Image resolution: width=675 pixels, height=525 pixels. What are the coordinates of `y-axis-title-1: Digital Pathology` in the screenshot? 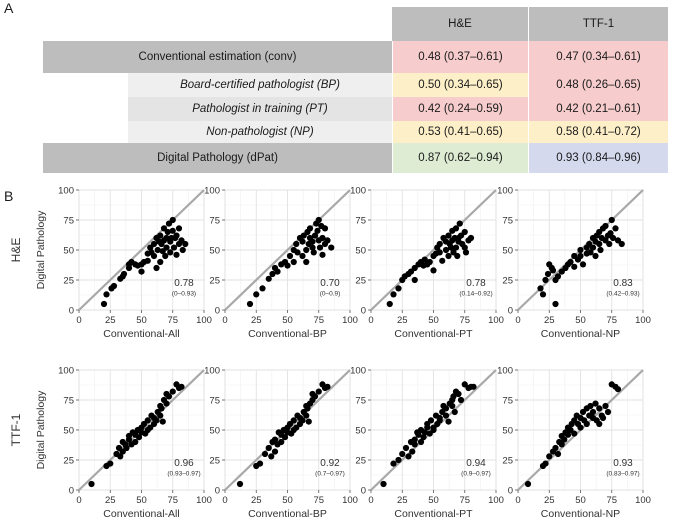 It's located at (41, 430).